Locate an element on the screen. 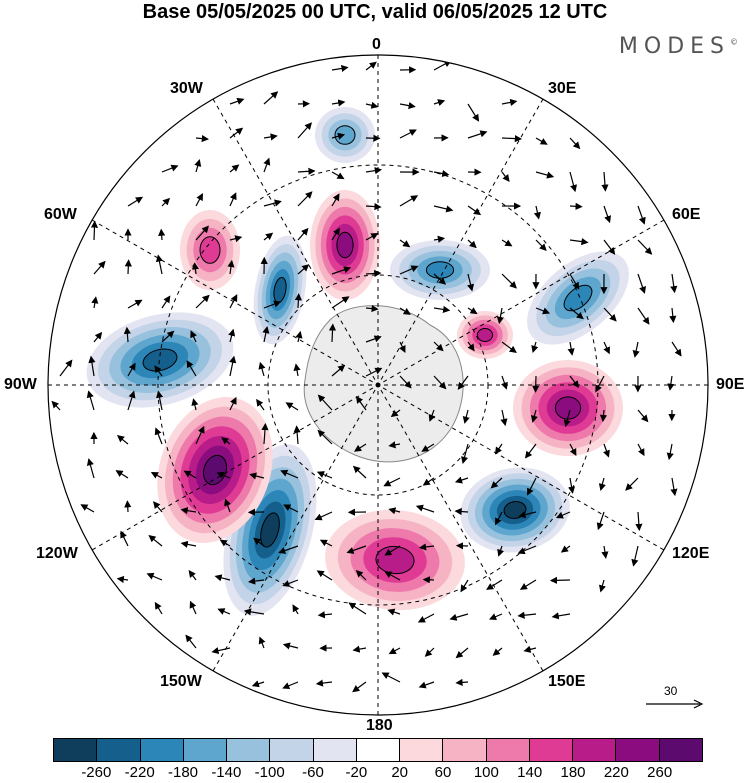 The height and width of the screenshot is (783, 750). colorbar-tick-label: 220 is located at coordinates (616, 772).